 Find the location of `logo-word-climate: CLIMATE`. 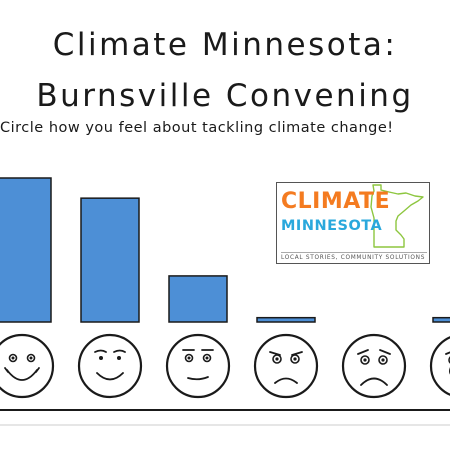

logo-word-climate: CLIMATE is located at coordinates (336, 201).